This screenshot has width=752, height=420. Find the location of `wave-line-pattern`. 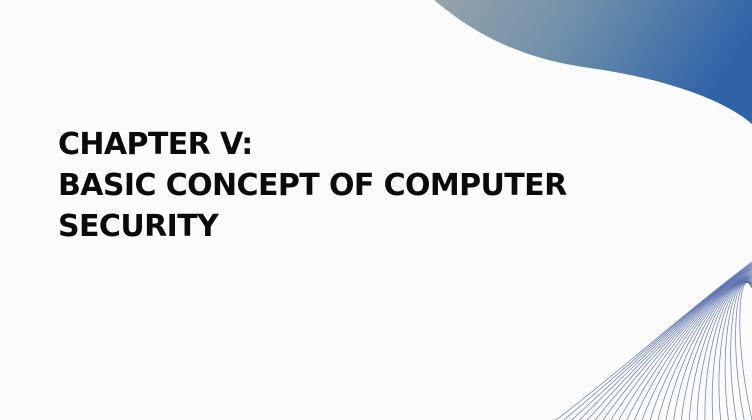

wave-line-pattern is located at coordinates (653, 340).